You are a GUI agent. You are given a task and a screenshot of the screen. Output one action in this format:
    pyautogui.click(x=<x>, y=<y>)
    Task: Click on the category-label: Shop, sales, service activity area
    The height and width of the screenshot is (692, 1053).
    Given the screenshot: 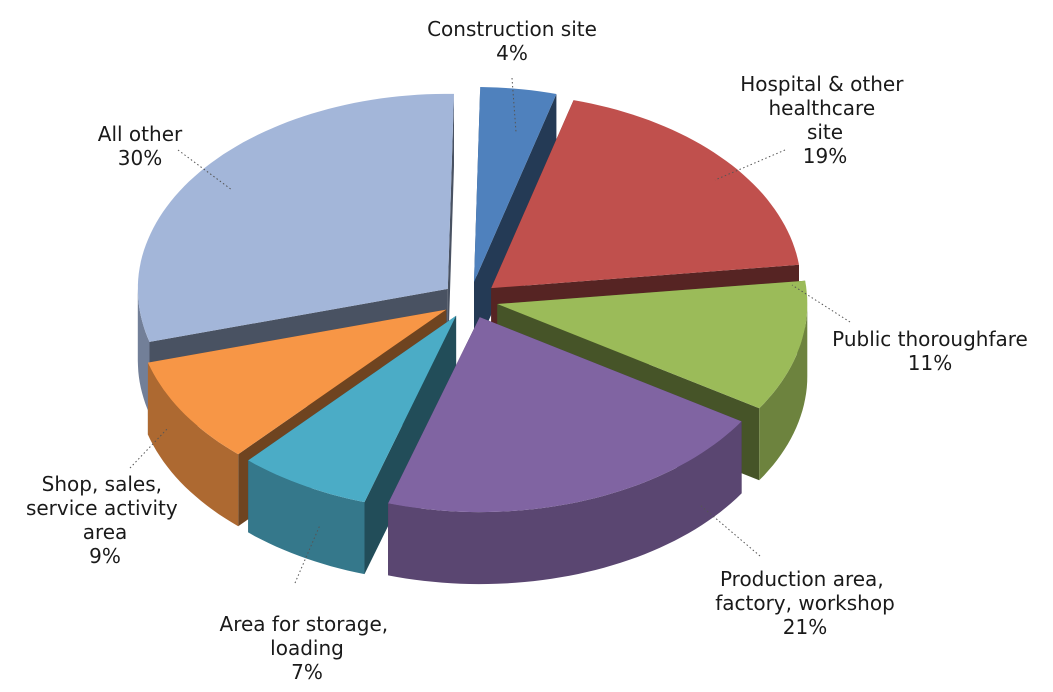 What is the action you would take?
    pyautogui.click(x=105, y=508)
    